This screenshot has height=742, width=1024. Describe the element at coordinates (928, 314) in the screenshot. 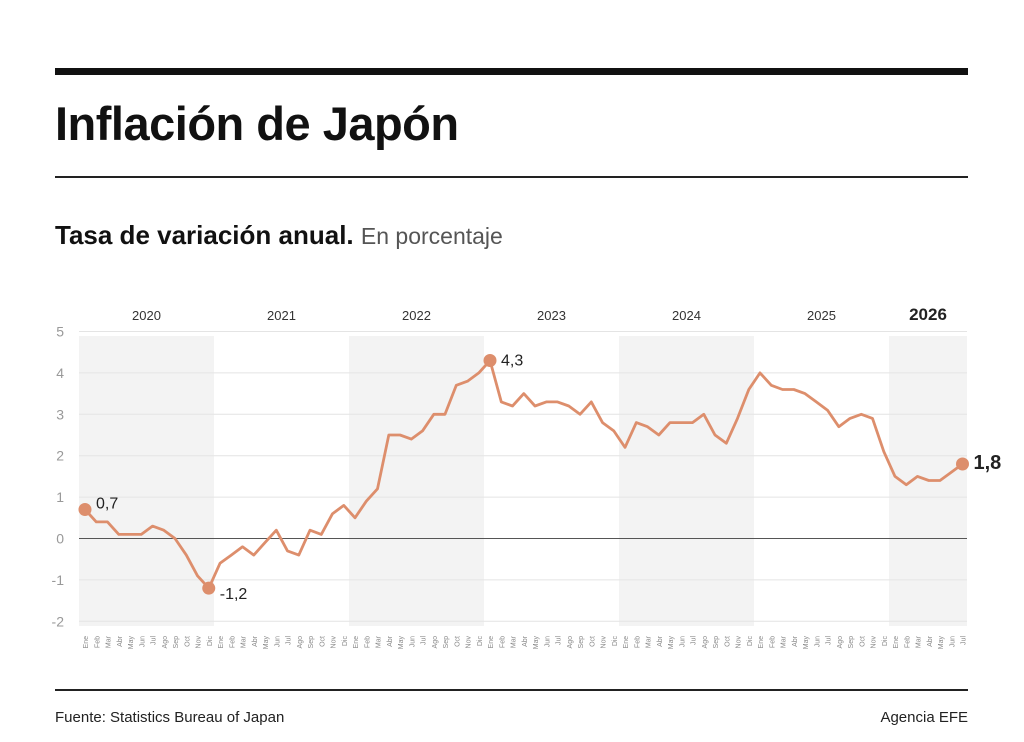

I see `year-label-2026: 2026` at that location.